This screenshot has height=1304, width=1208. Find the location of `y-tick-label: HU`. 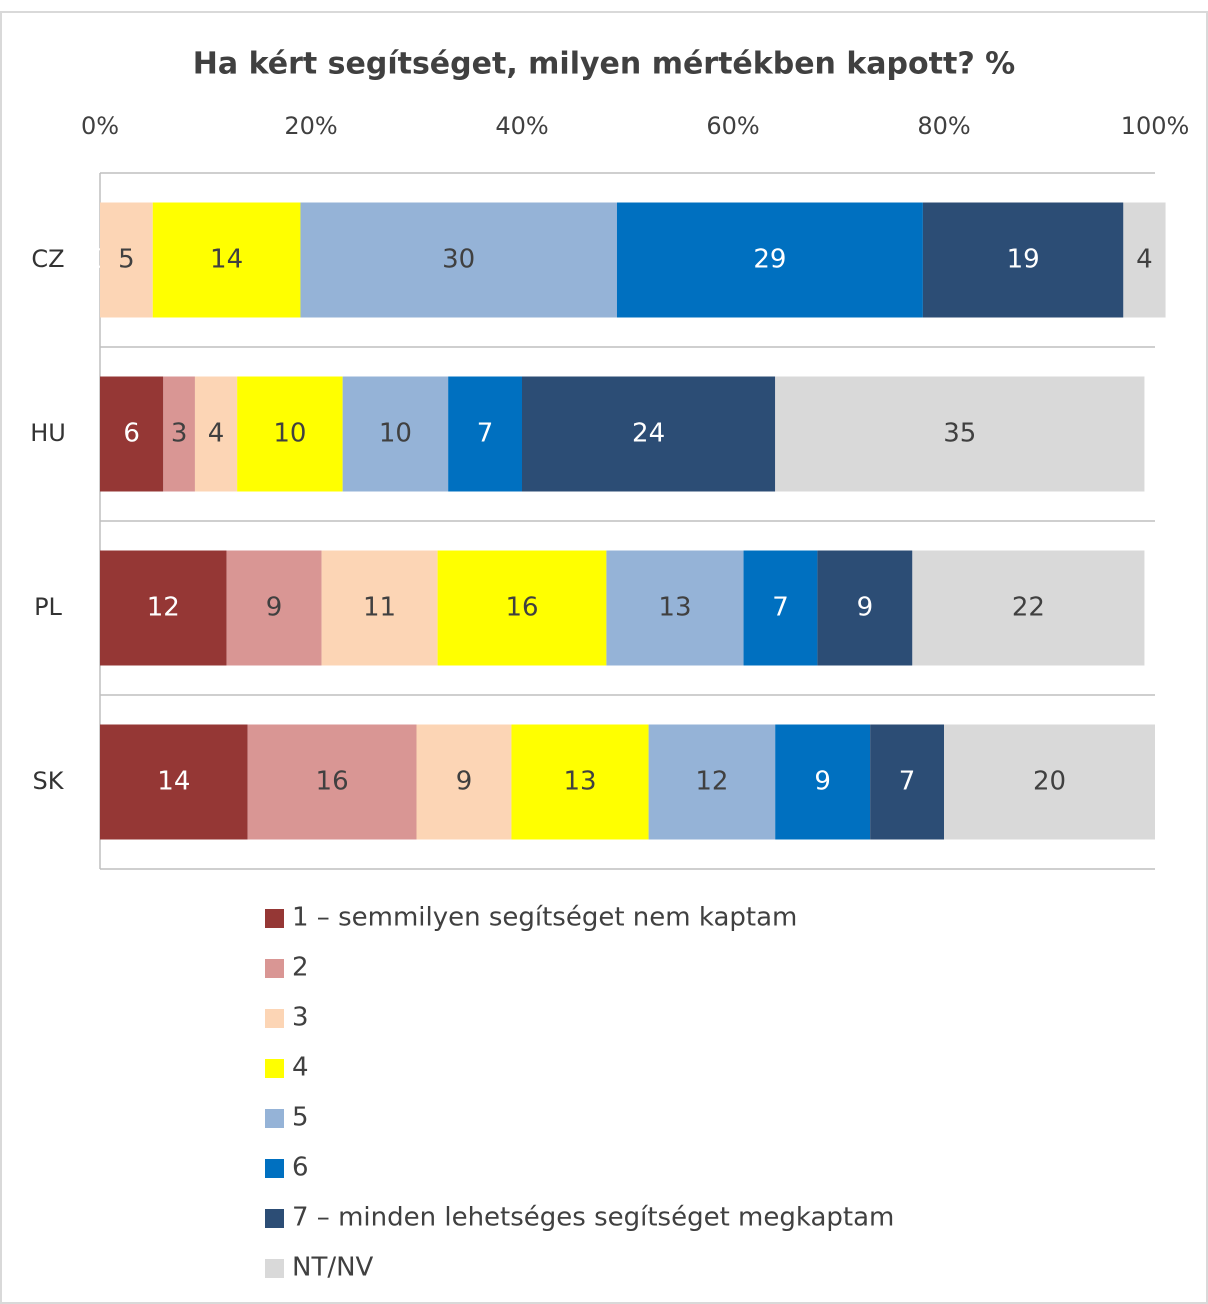

y-tick-label: HU is located at coordinates (48, 433).